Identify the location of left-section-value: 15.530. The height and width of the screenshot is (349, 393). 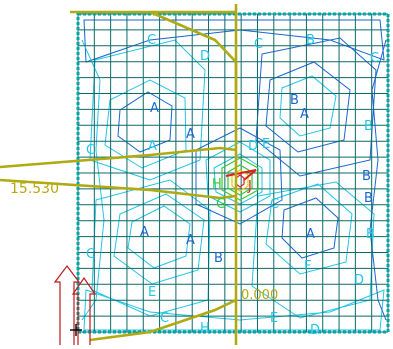
(34, 189).